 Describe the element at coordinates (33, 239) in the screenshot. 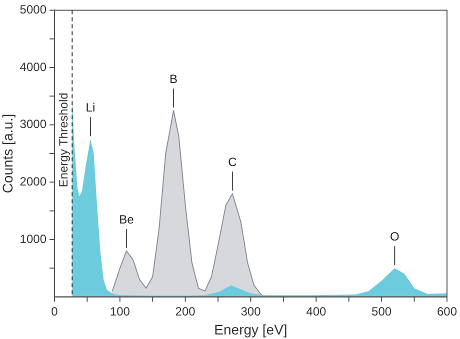

I see `y-tick-label: 1000` at that location.